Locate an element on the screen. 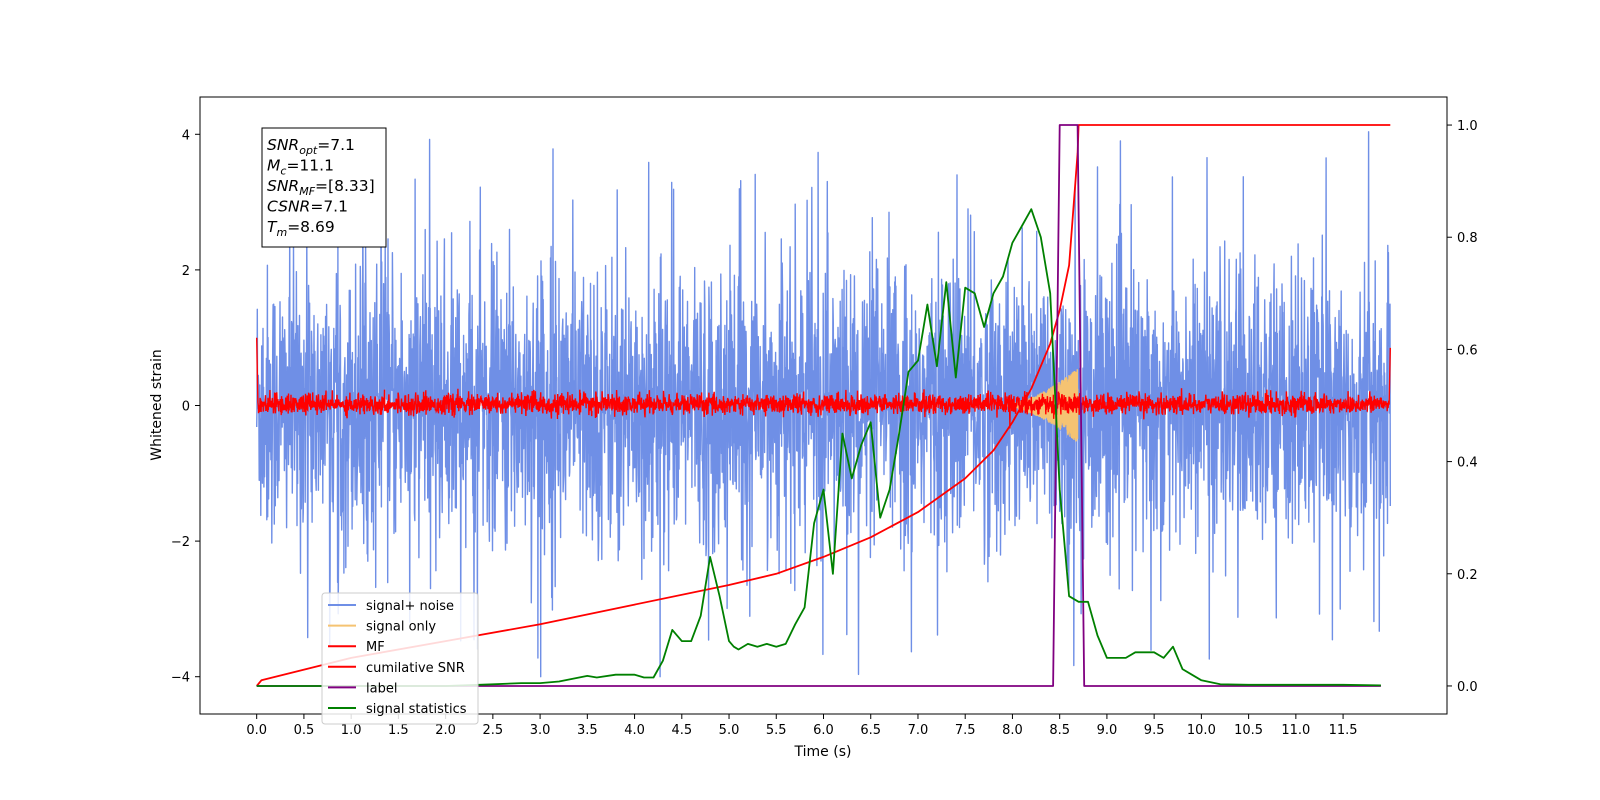  info-box-frame is located at coordinates (324, 187).